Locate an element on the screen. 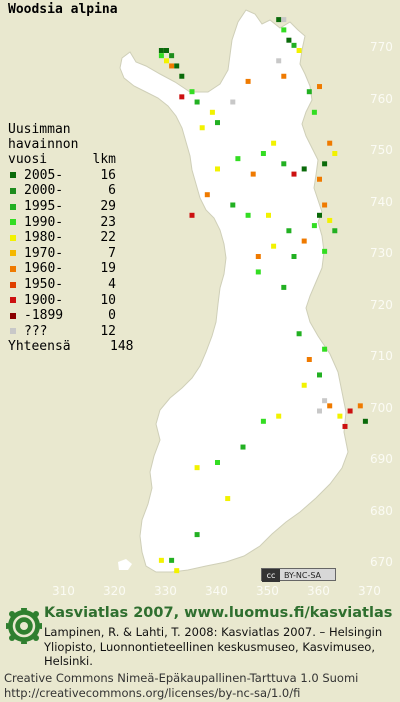 The height and width of the screenshot is (702, 400). legend-item-count: 29 is located at coordinates (108, 207).